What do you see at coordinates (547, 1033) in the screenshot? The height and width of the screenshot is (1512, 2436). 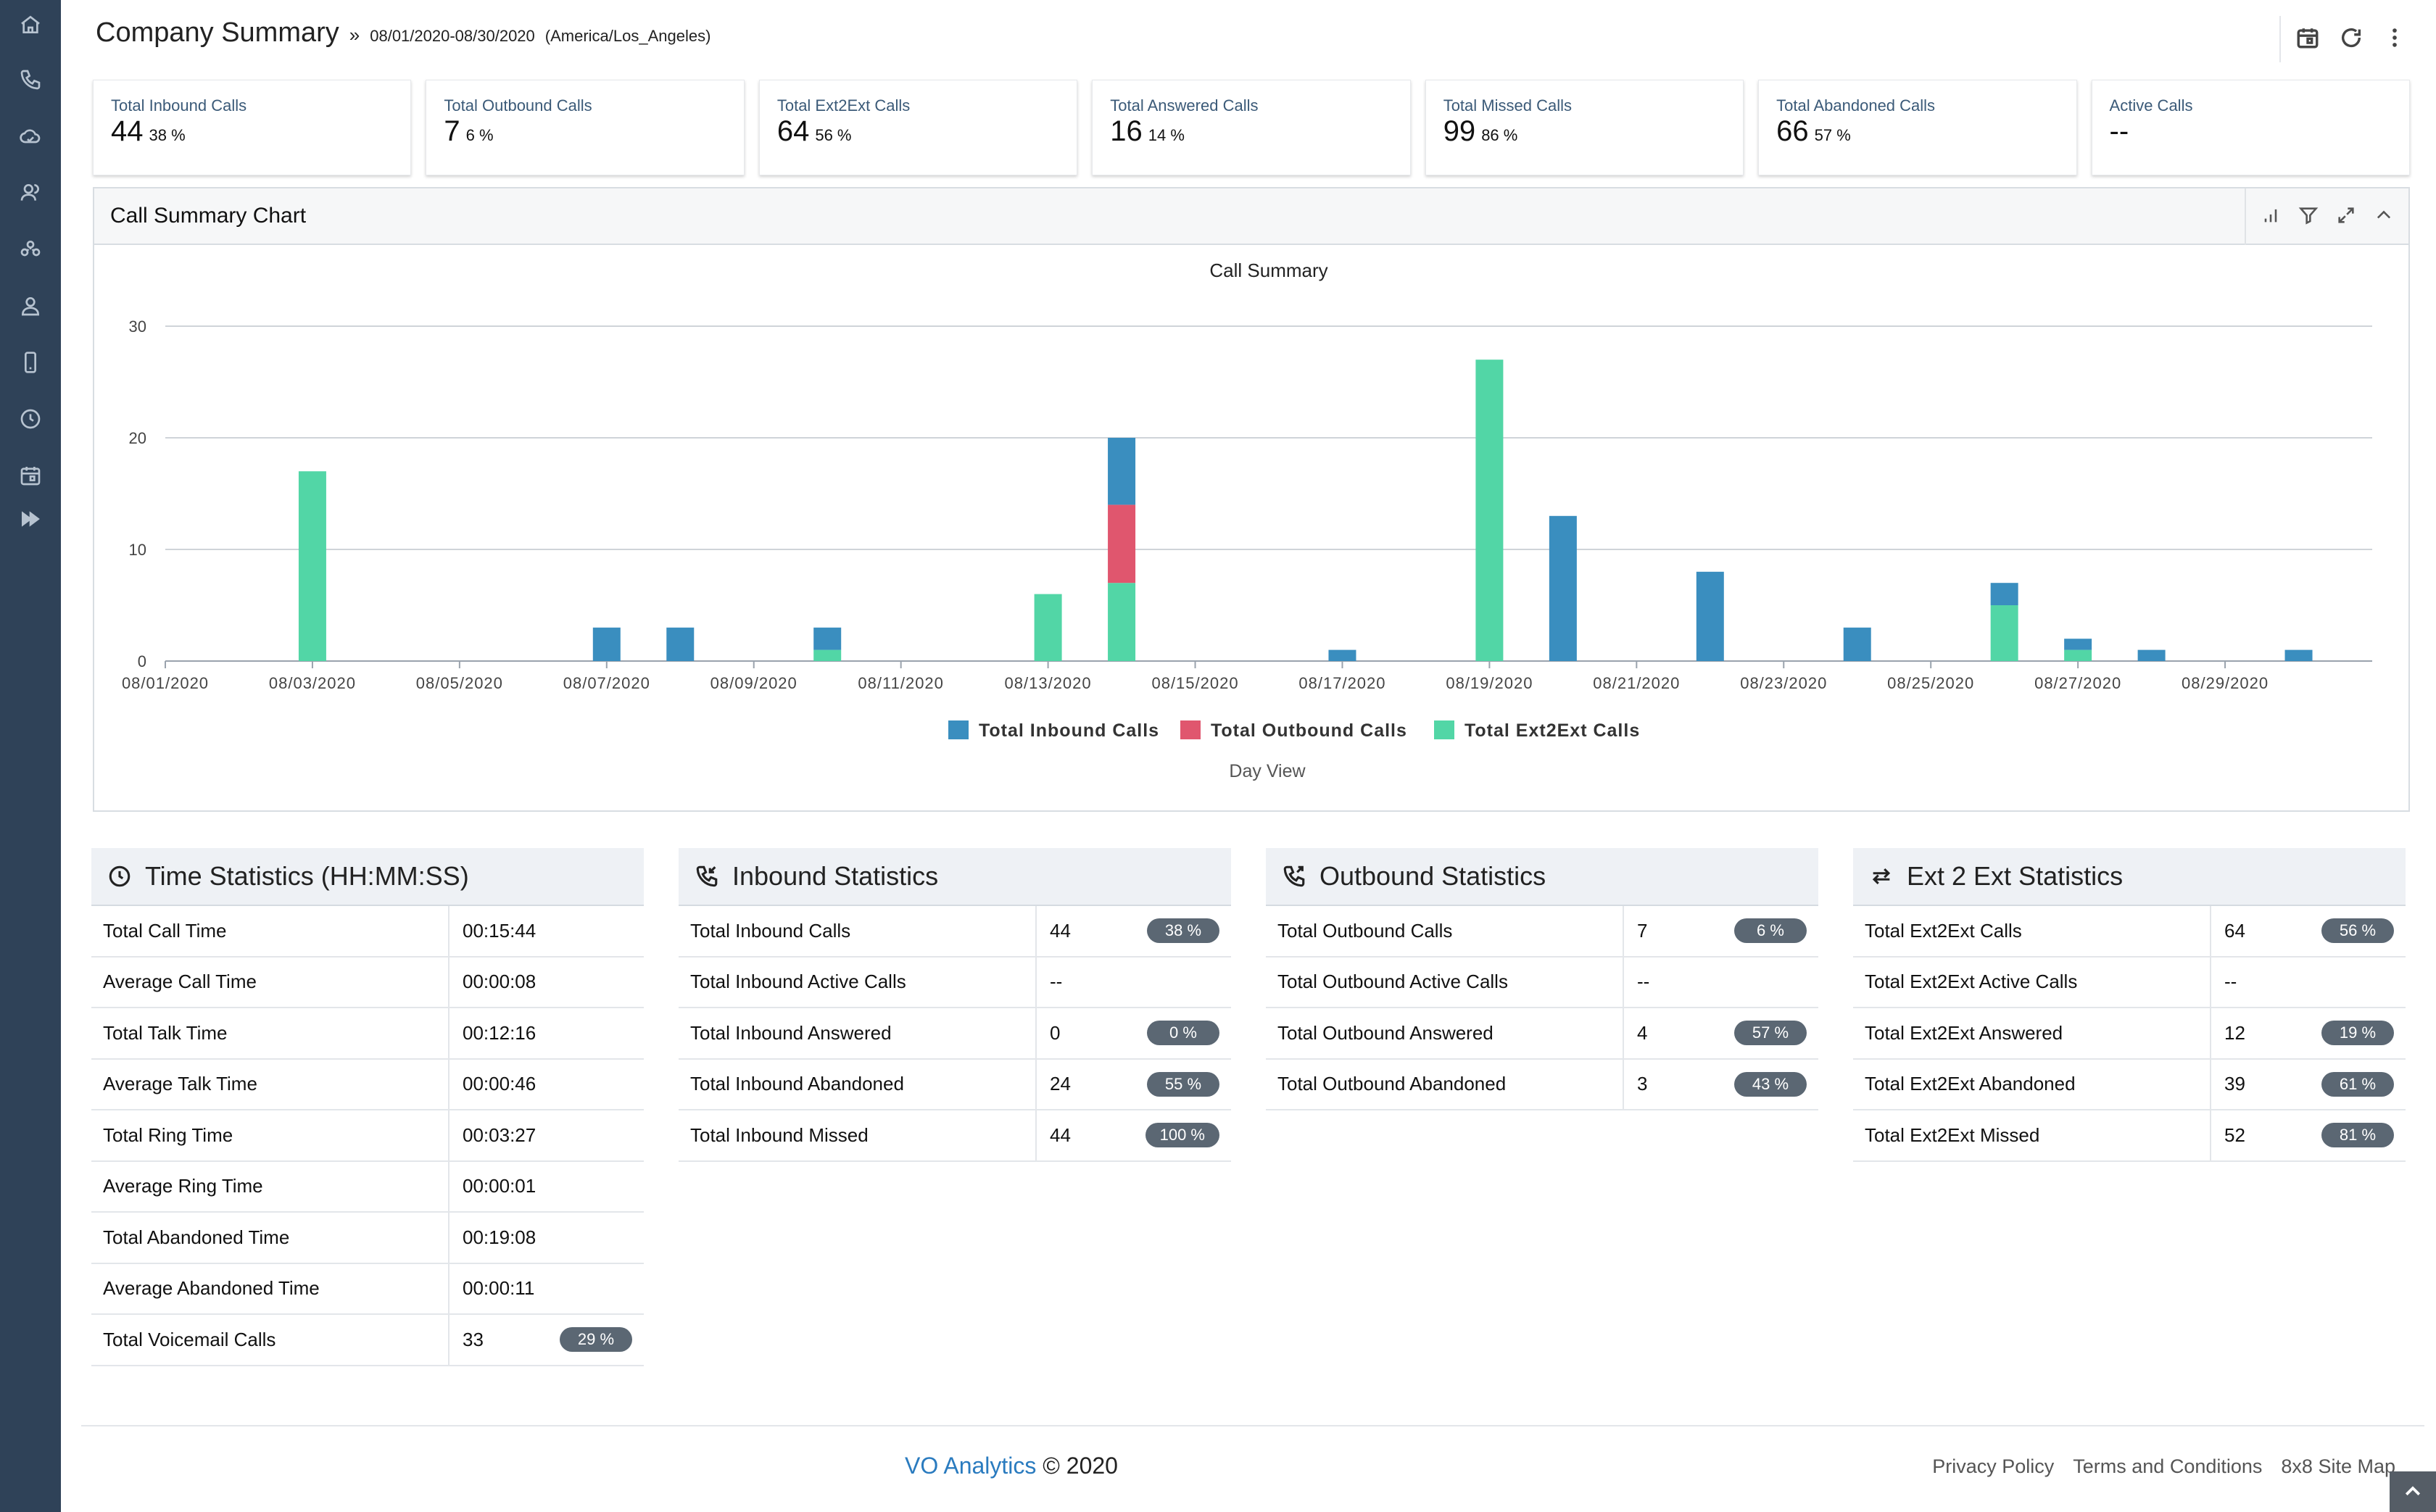 I see `row-value-cell: 00:12:16` at bounding box center [547, 1033].